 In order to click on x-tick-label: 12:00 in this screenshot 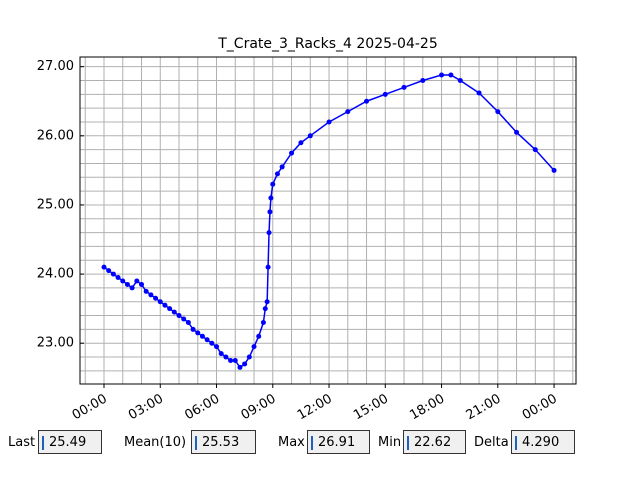, I will do `click(315, 408)`.